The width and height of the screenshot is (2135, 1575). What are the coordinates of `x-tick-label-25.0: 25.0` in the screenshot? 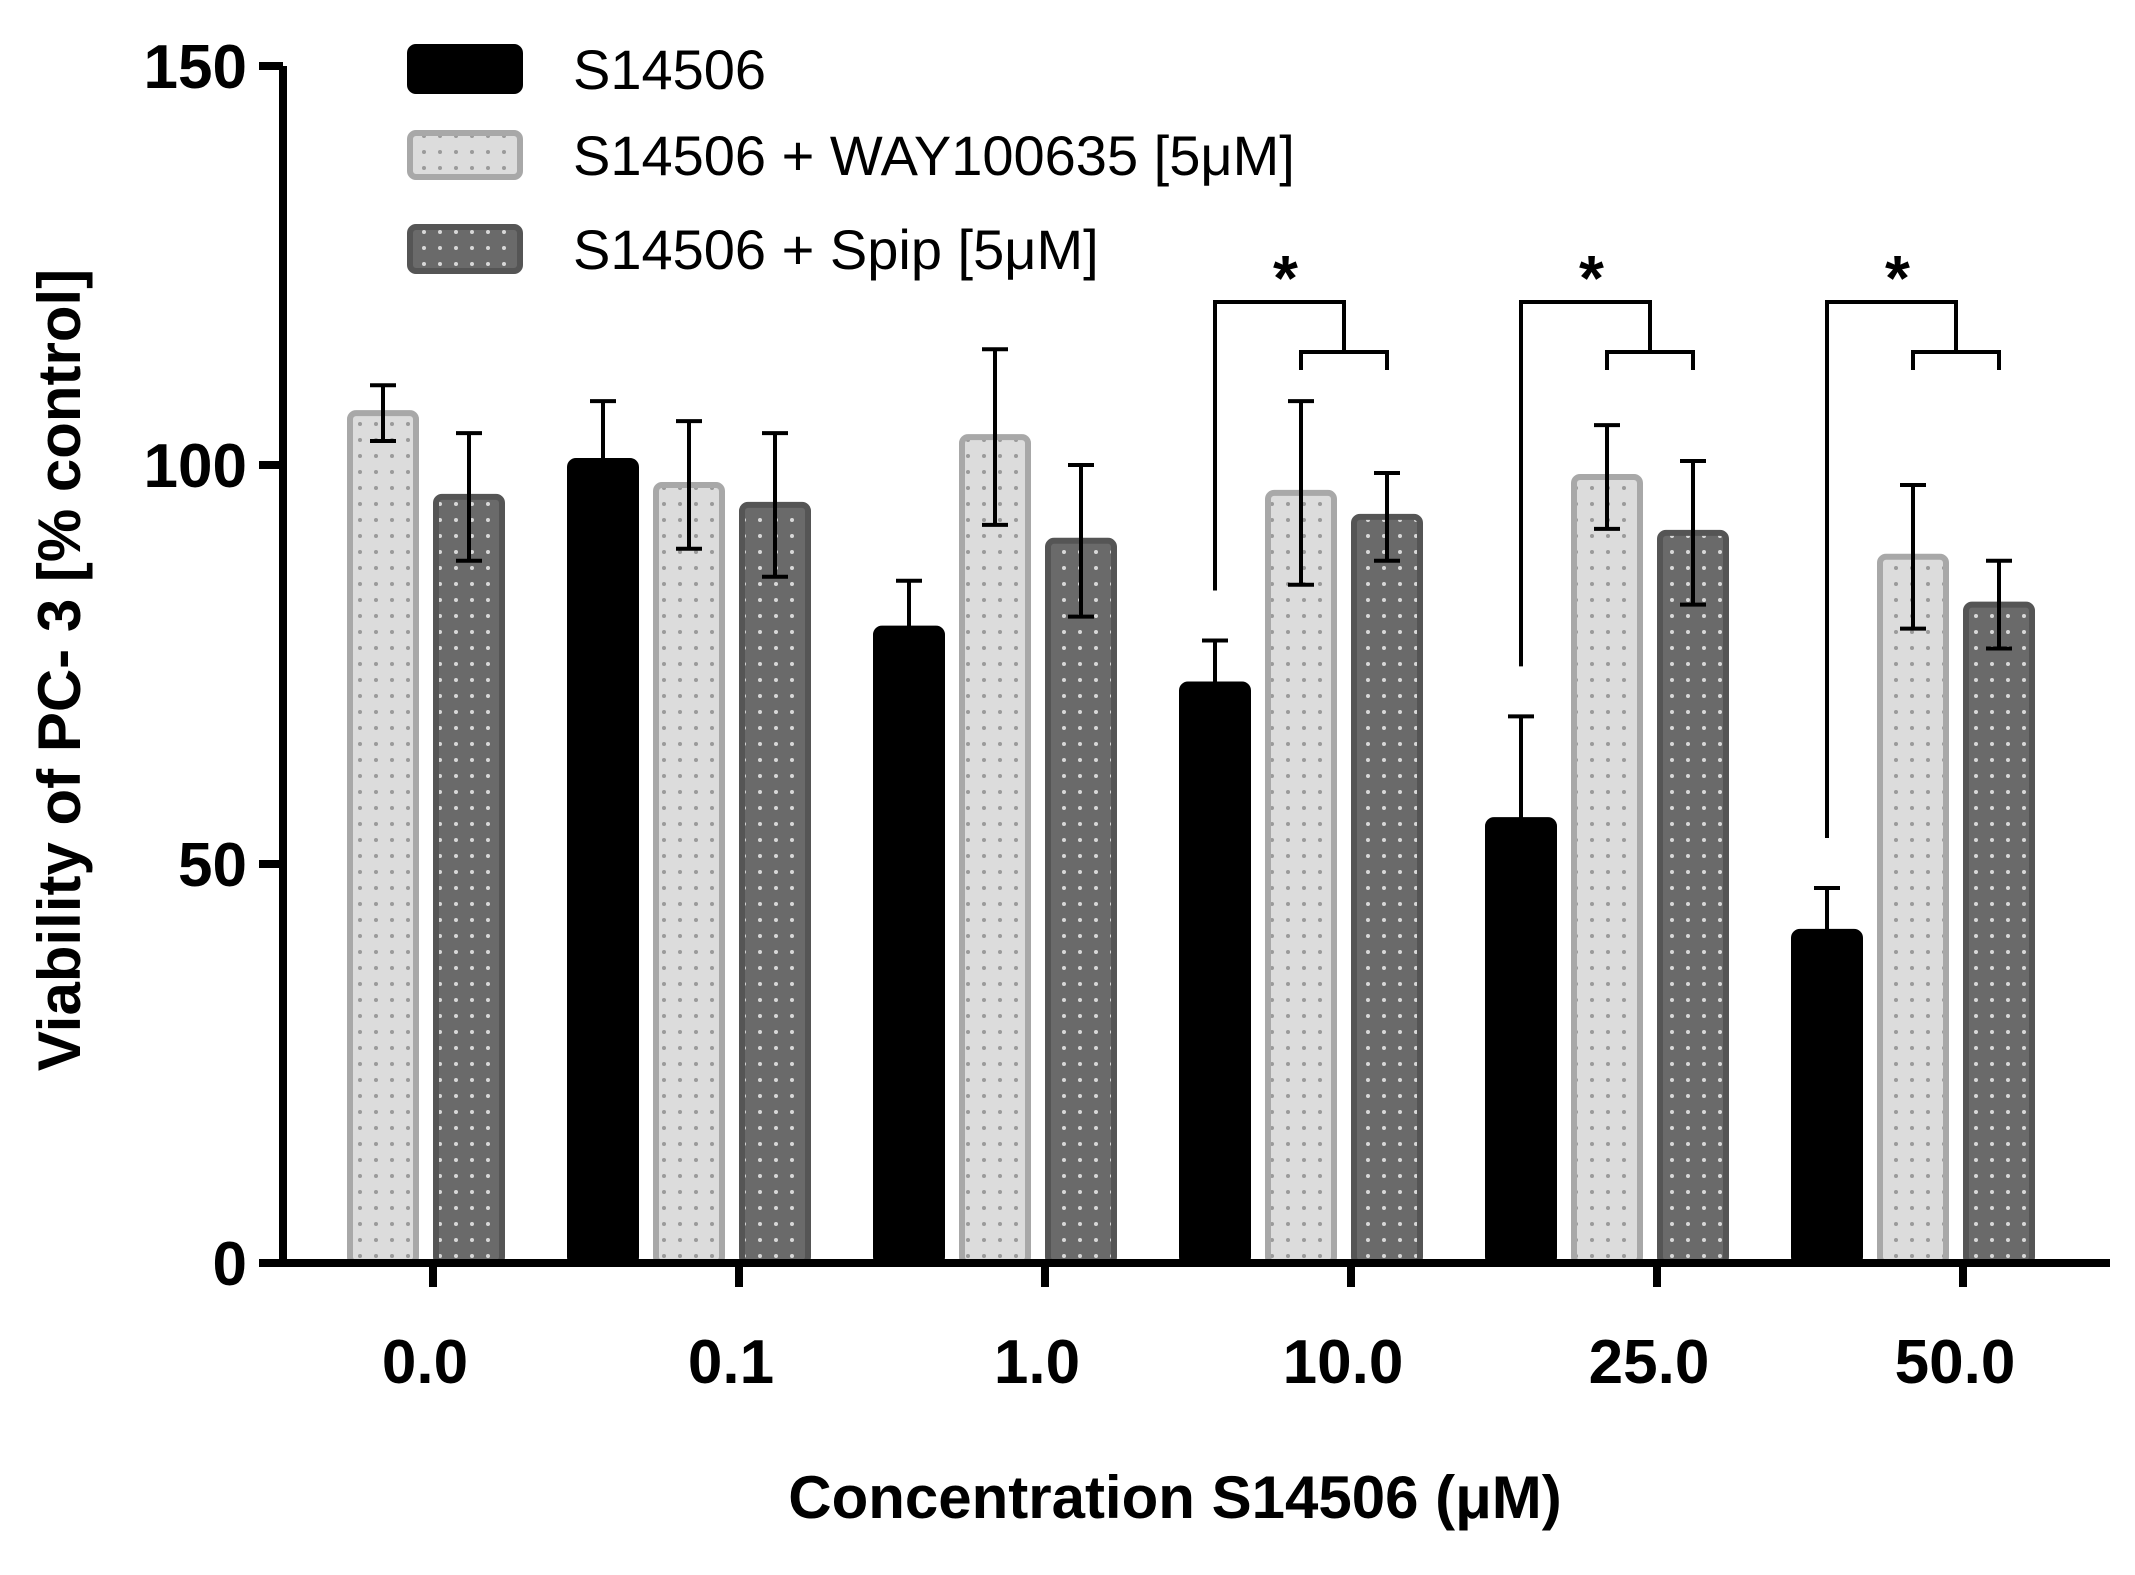 It's located at (1649, 1362).